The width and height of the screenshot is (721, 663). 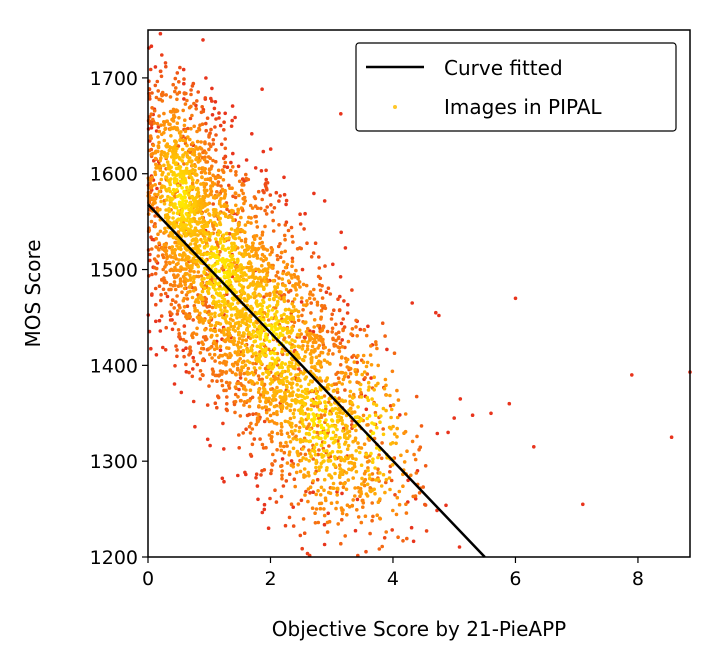 What do you see at coordinates (114, 175) in the screenshot?
I see `y-tick-label: 1600` at bounding box center [114, 175].